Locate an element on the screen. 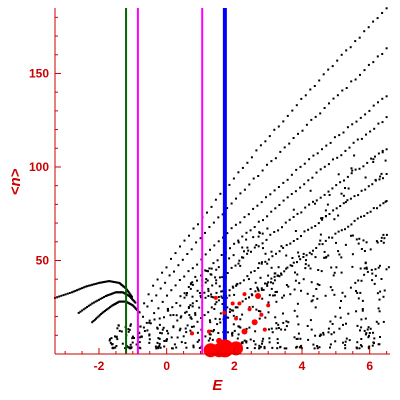 This screenshot has width=400, height=400. x-tick-label: 2 is located at coordinates (234, 366).